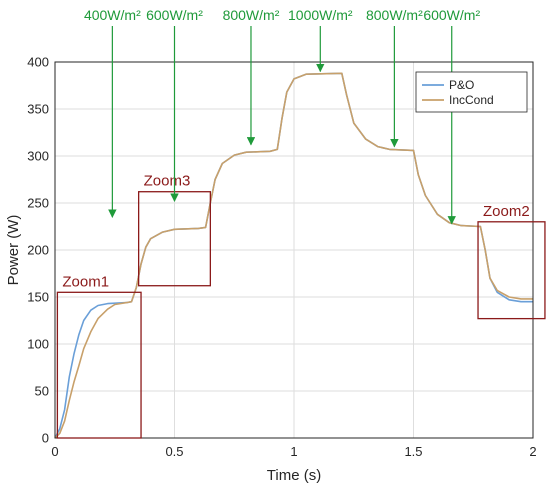 The image size is (550, 489). Describe the element at coordinates (112, 15) in the screenshot. I see `irradiance-label: 400W/m²` at that location.